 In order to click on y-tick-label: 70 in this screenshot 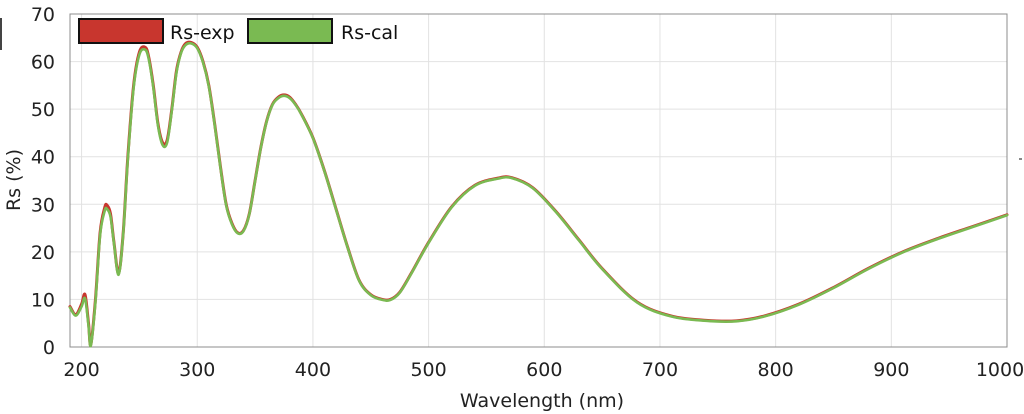, I will do `click(43, 15)`.